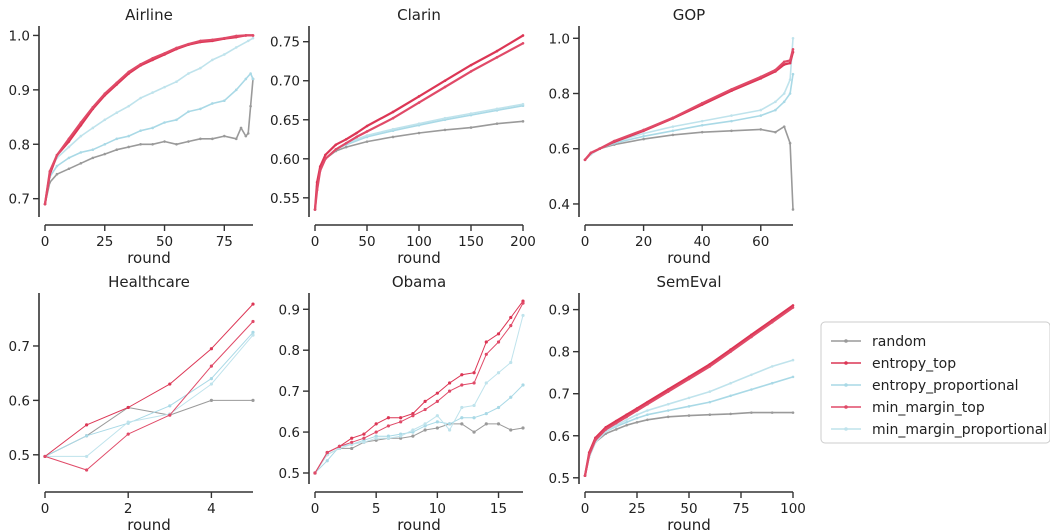 The height and width of the screenshot is (531, 1050). Describe the element at coordinates (846, 341) in the screenshot. I see `legend-marker-random` at that location.